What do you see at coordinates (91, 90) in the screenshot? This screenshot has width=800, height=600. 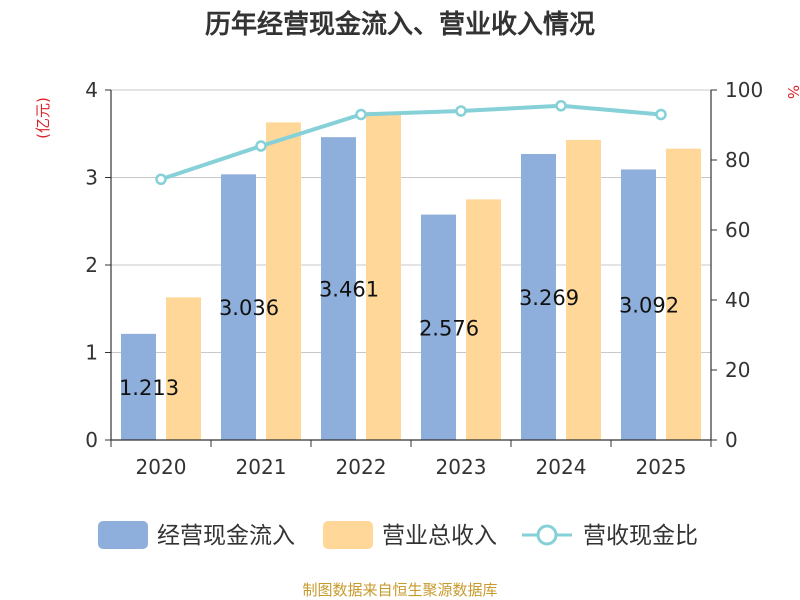 I see `left-tick-label: 4` at bounding box center [91, 90].